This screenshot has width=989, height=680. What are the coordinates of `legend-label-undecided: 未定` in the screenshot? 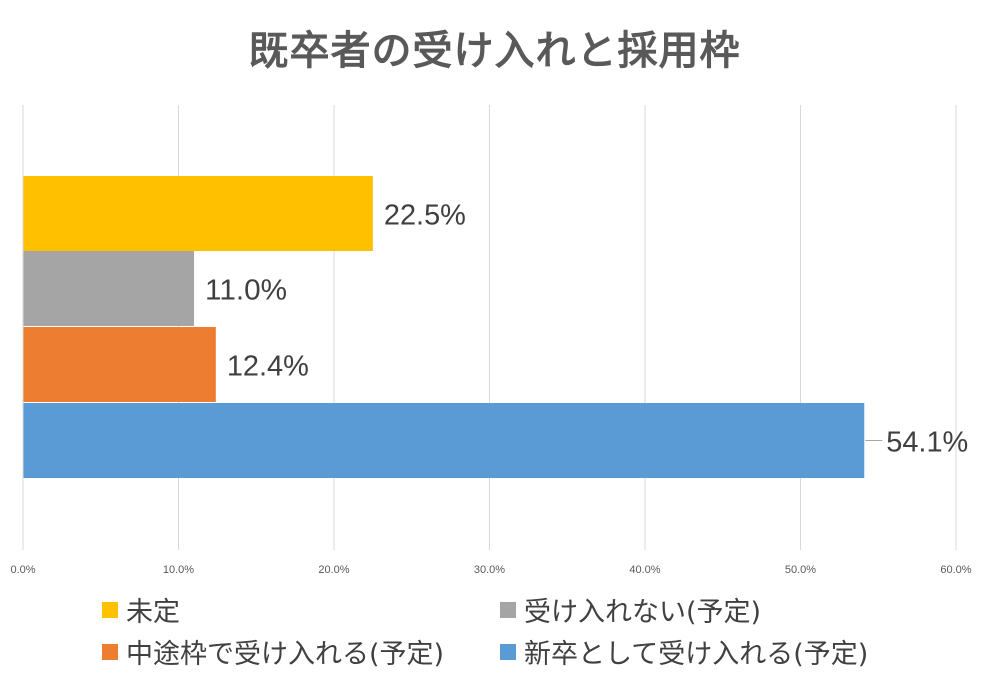 It's located at (153, 612).